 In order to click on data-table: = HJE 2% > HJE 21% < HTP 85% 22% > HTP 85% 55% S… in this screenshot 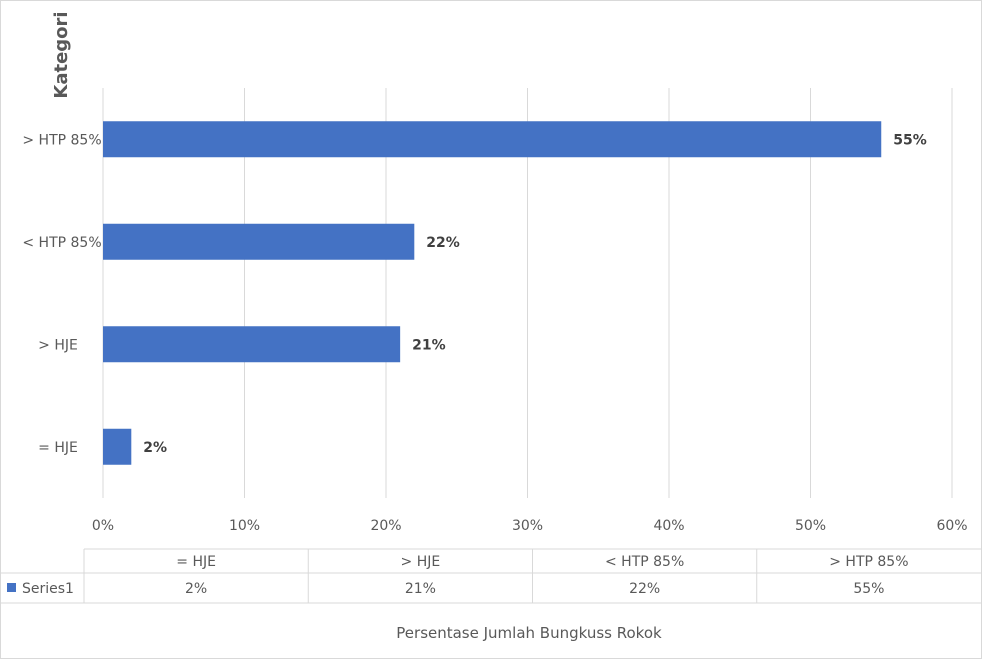, I will do `click(490, 576)`.